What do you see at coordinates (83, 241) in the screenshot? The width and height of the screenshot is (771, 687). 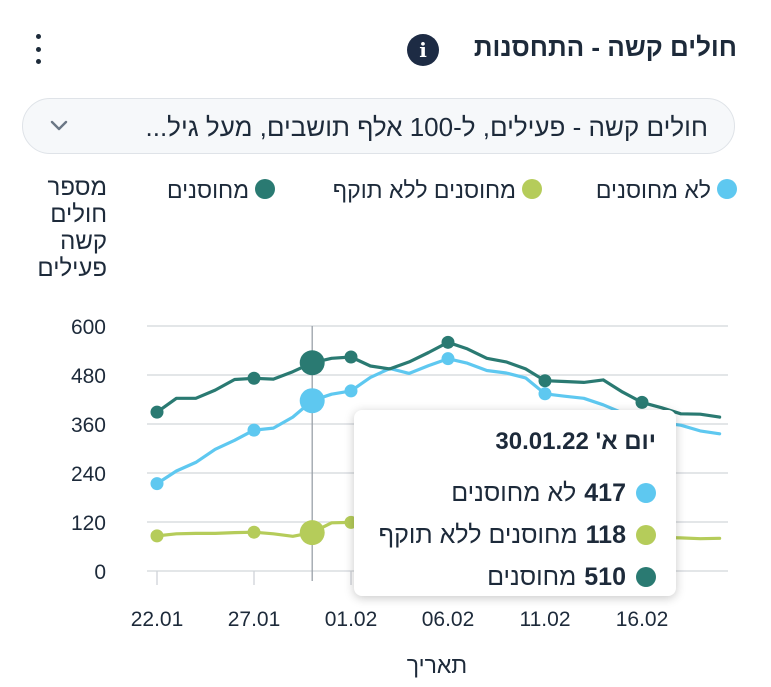 I see `y-axis-label: קשה` at bounding box center [83, 241].